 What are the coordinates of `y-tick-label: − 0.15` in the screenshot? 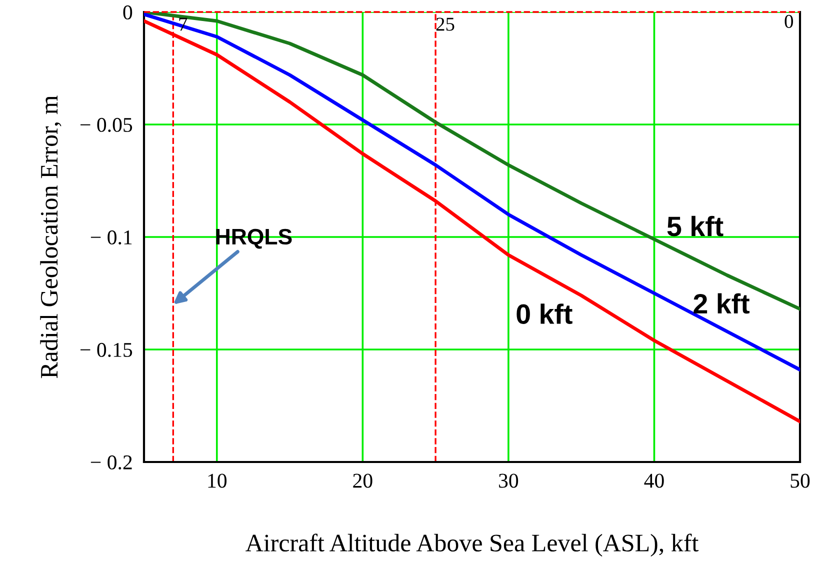 It's located at (106, 350).